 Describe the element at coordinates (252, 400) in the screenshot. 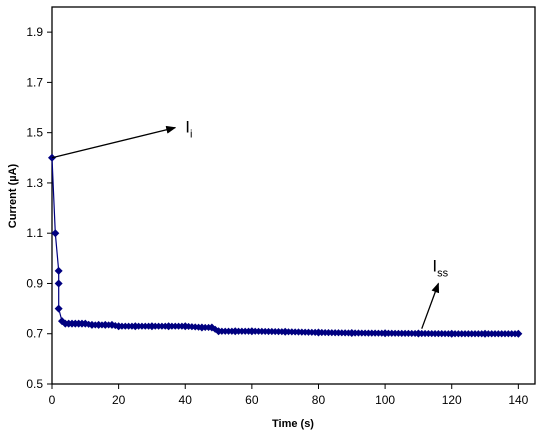

I see `x-tick-label: 60` at that location.